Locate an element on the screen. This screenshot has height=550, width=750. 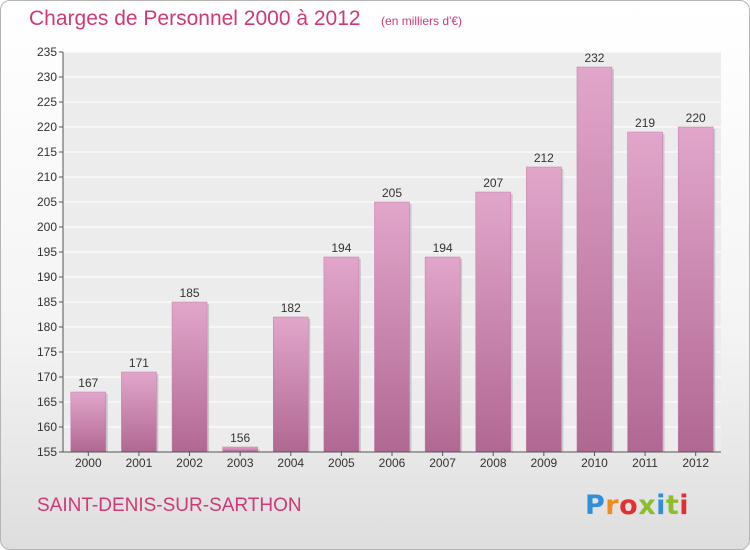
y-tick-label: 195 is located at coordinates (47, 252).